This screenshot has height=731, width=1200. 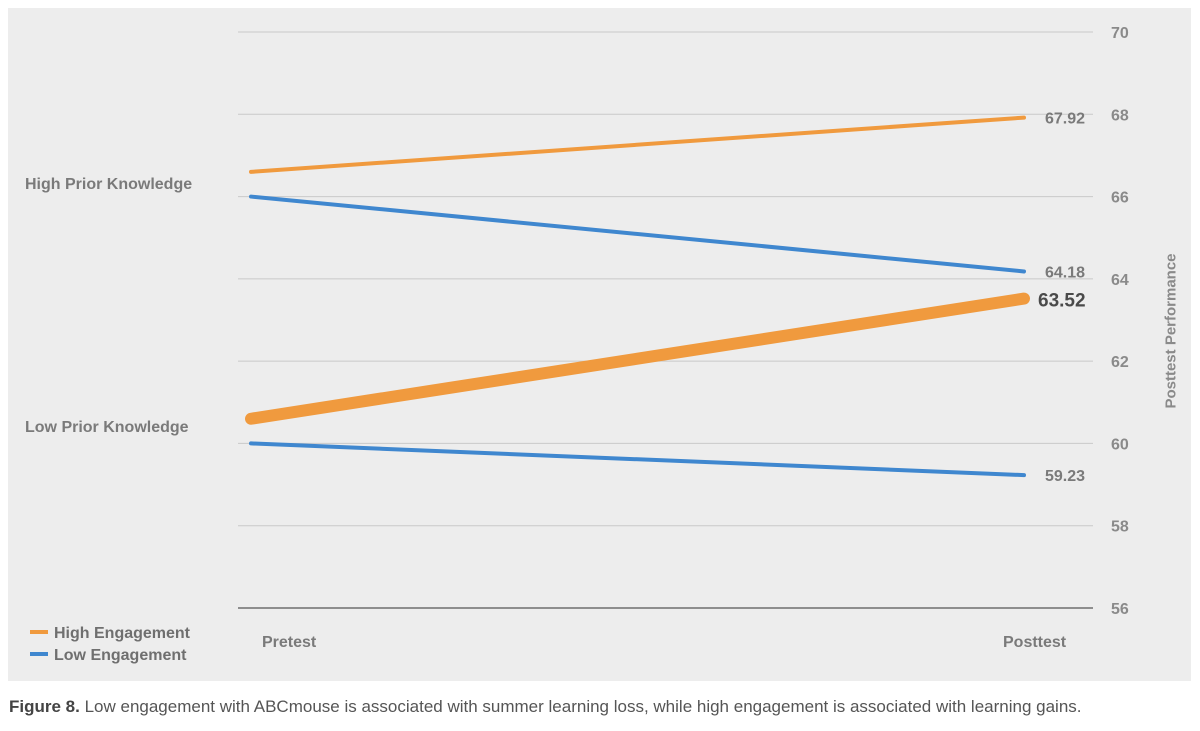 I want to click on data-label-64.18: 64.18, so click(x=1065, y=272).